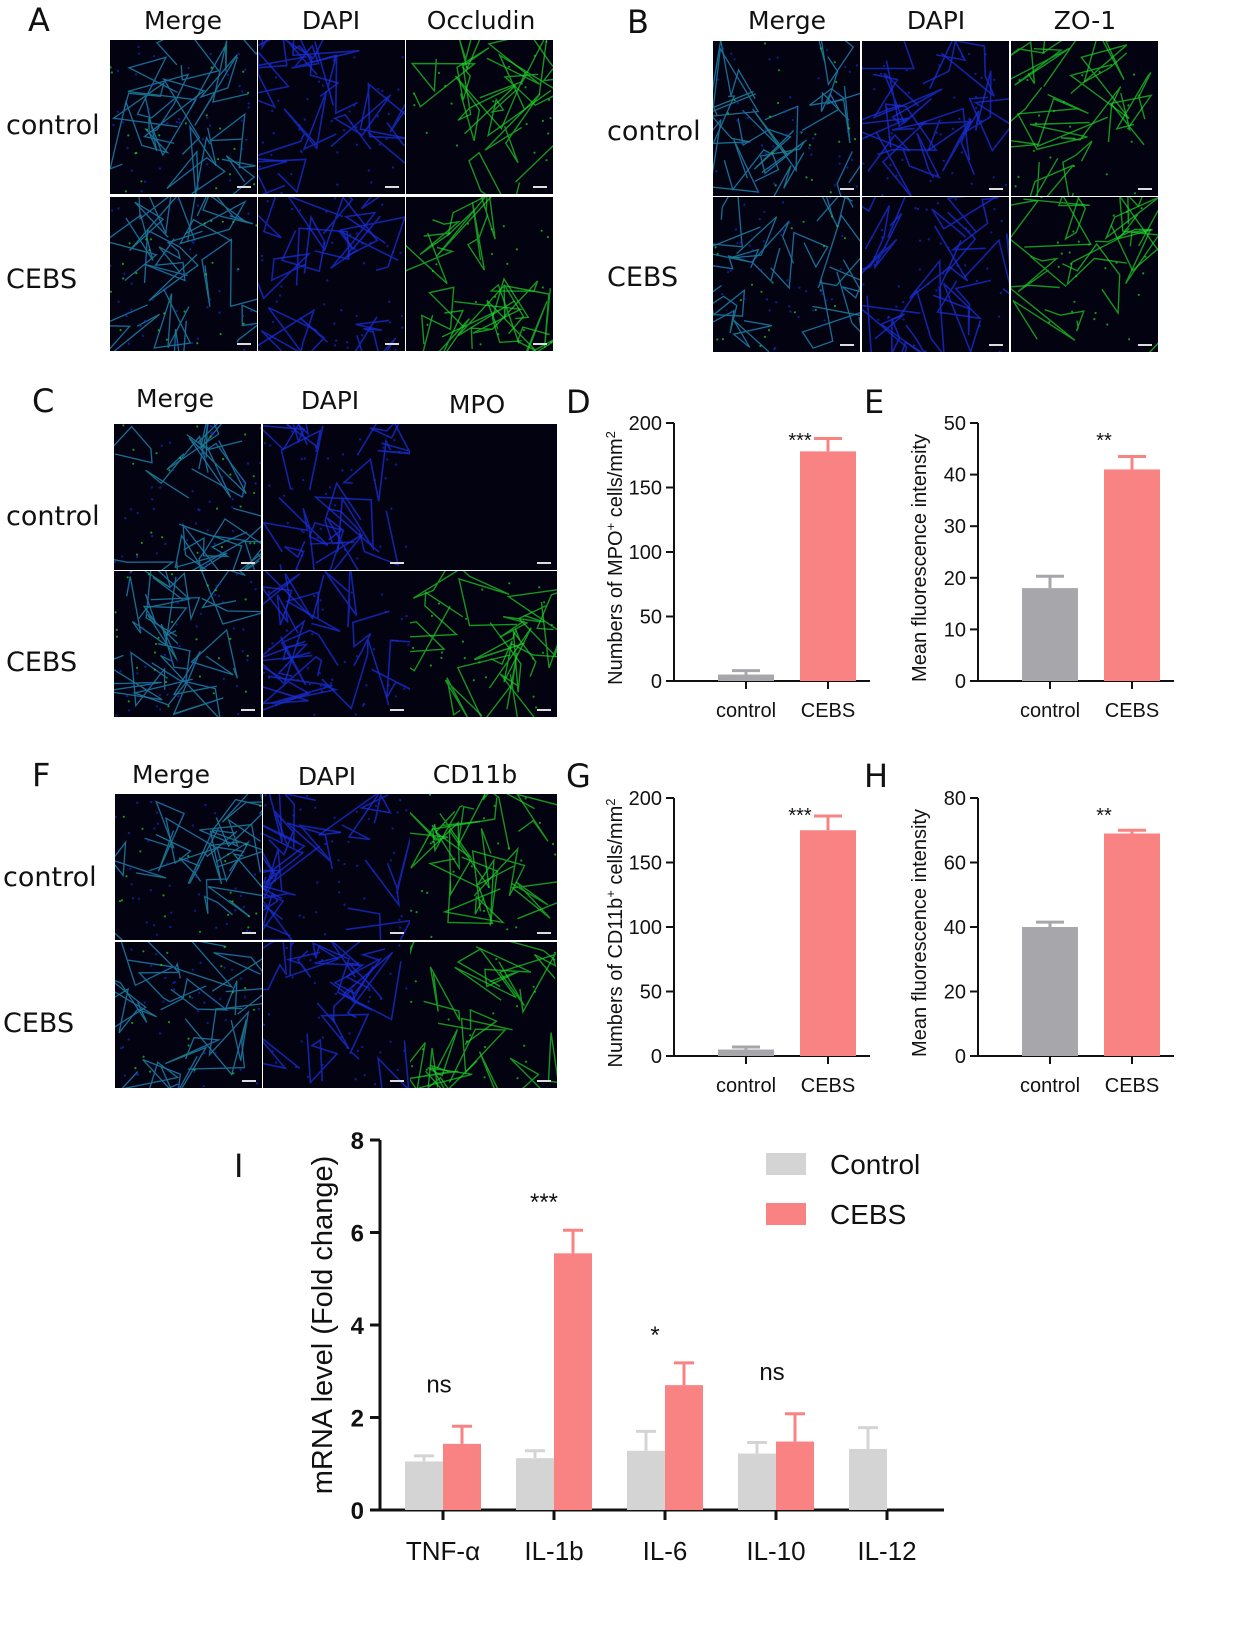 The width and height of the screenshot is (1237, 1637). I want to click on y-tick-label: 4, so click(358, 1326).